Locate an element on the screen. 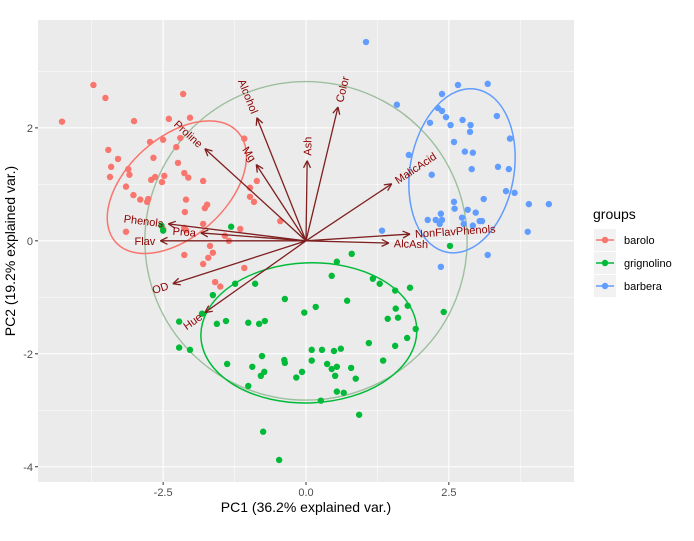  loading-label: Phenols is located at coordinates (143, 221).